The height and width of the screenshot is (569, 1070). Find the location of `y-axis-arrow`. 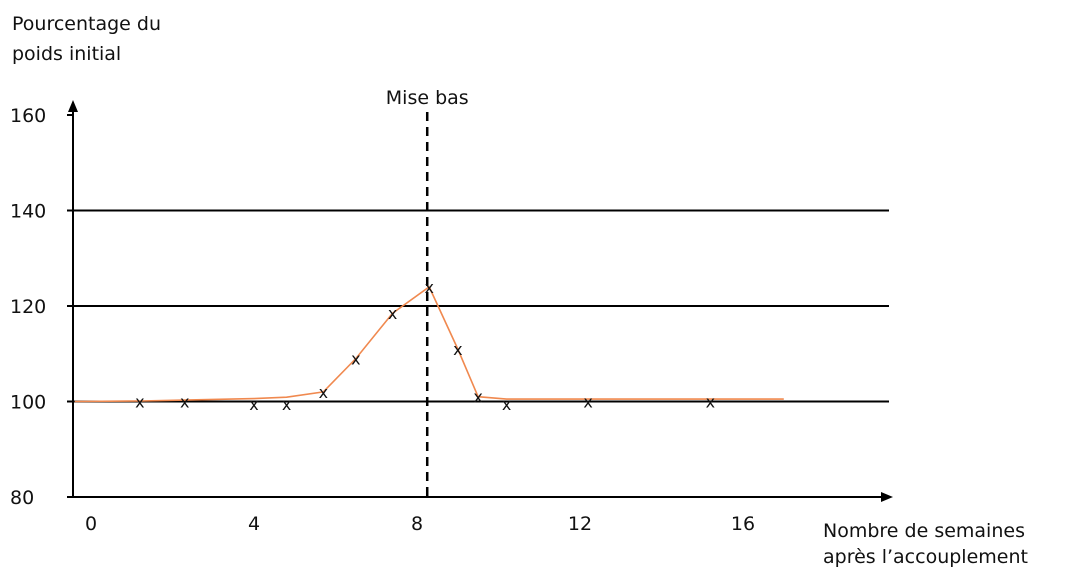

y-axis-arrow is located at coordinates (73, 106).